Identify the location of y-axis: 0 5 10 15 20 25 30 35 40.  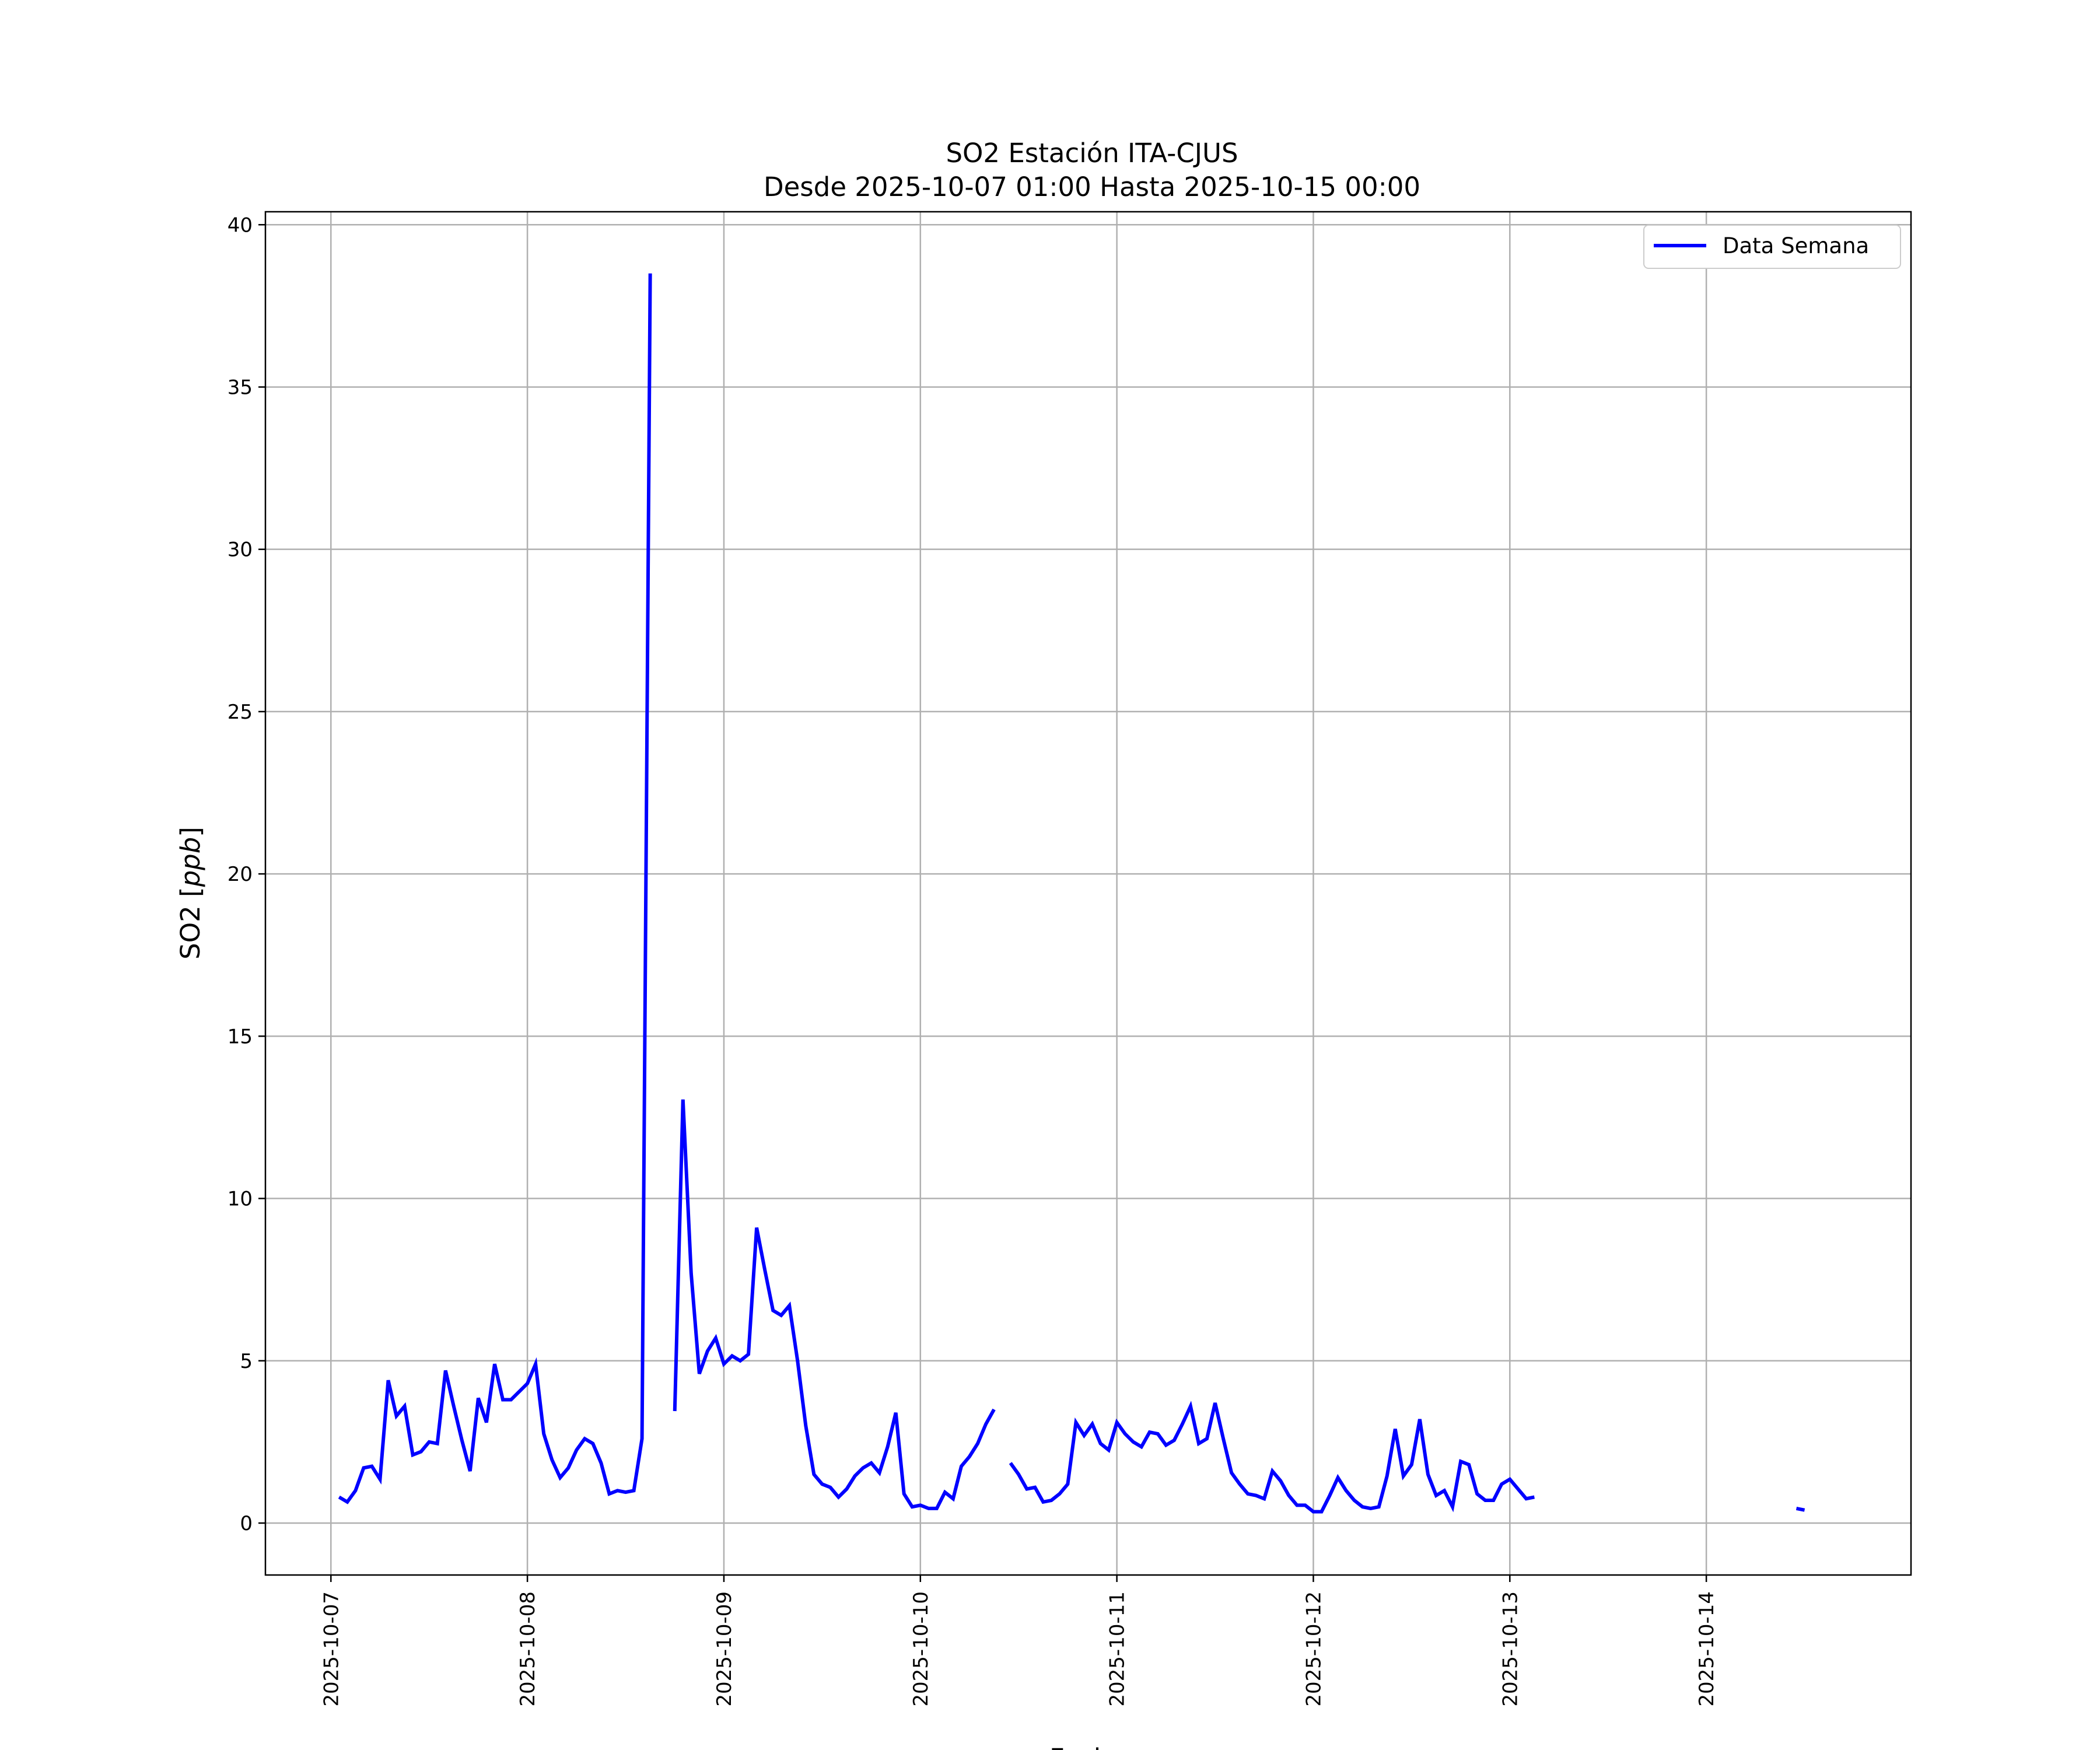
(246, 874).